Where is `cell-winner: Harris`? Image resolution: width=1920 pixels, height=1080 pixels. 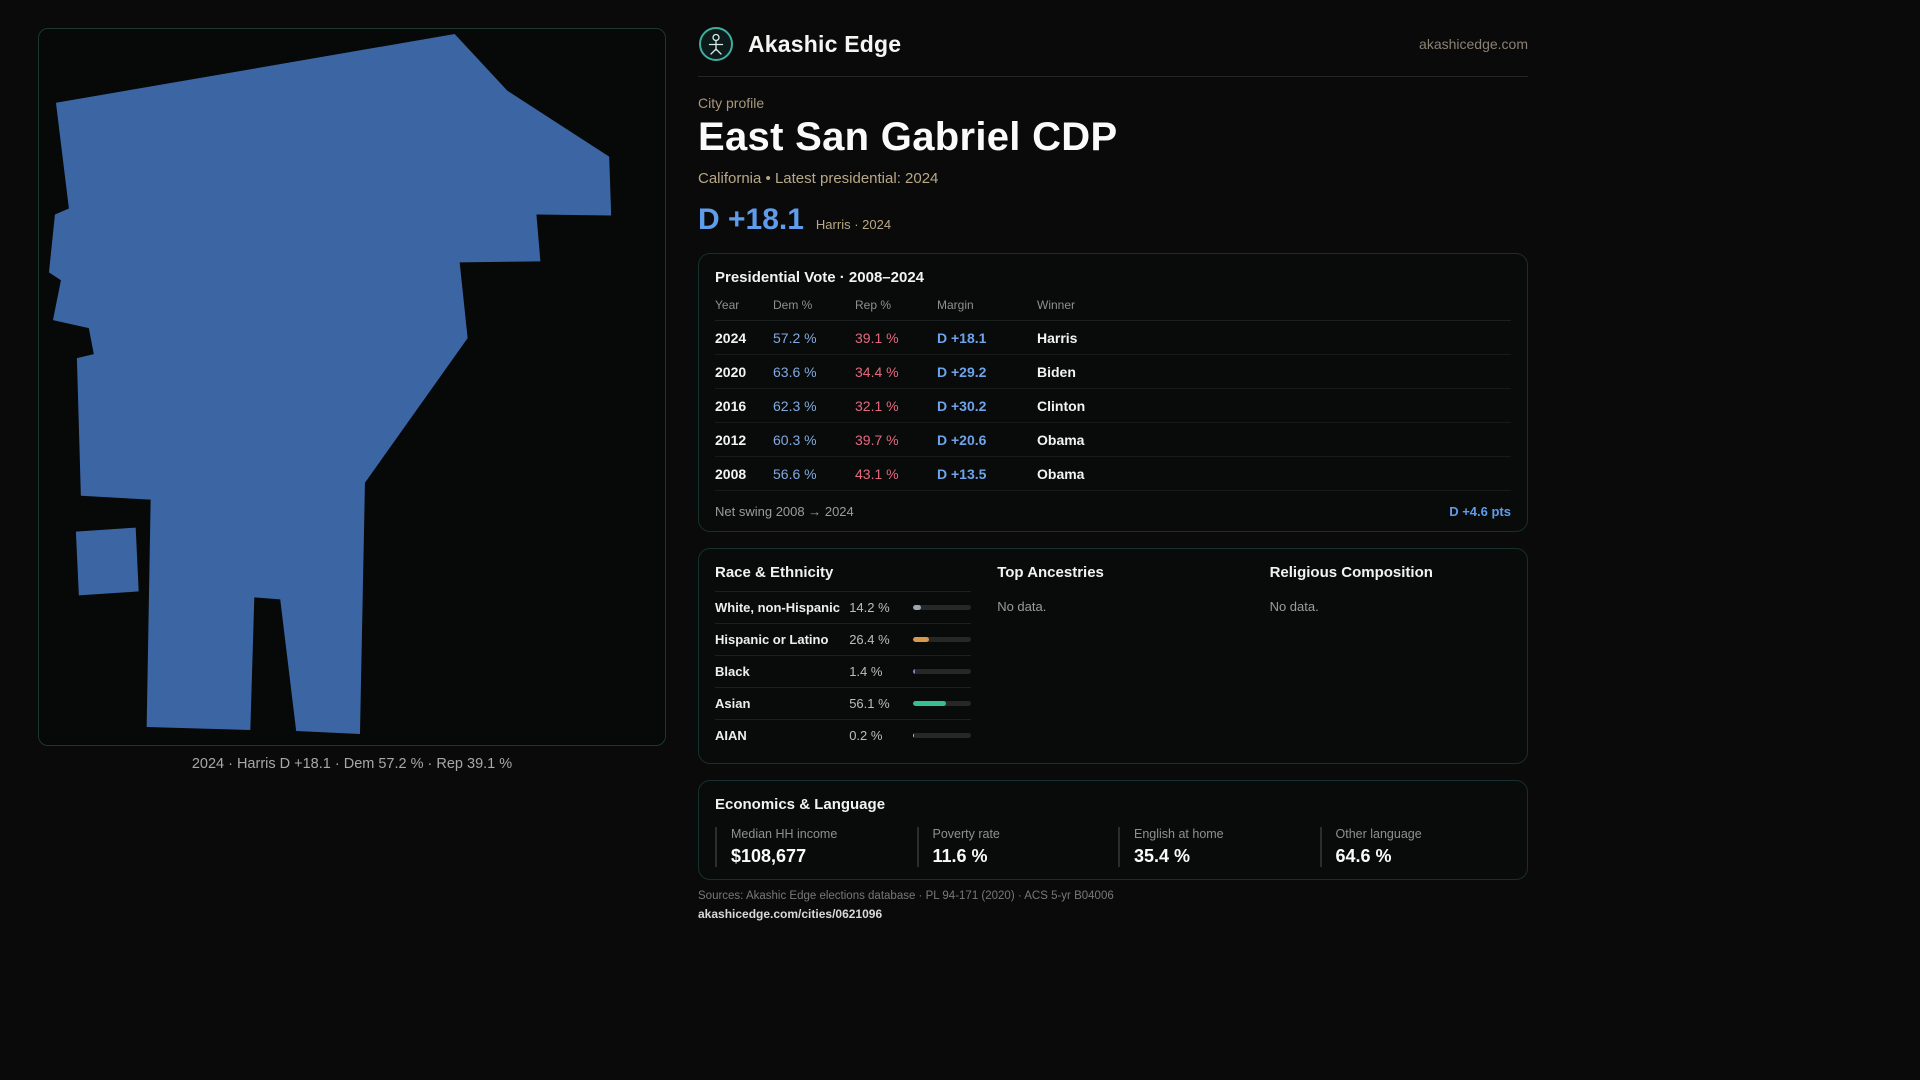 cell-winner: Harris is located at coordinates (1057, 337).